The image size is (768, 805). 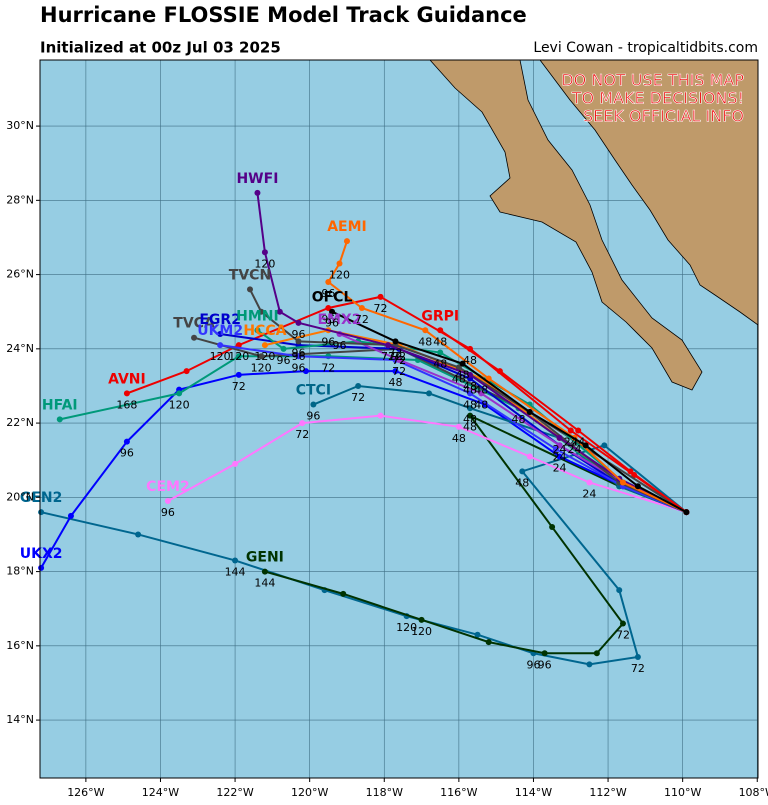 I want to click on x-tick-label: 122°W, so click(x=234, y=792).